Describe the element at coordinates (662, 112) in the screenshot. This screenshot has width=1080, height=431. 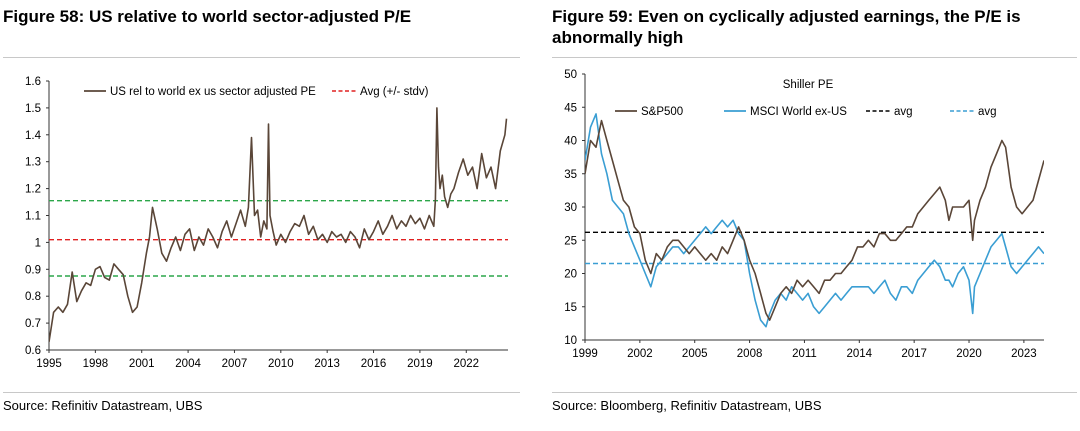
I see `legend-label: S&P500` at that location.